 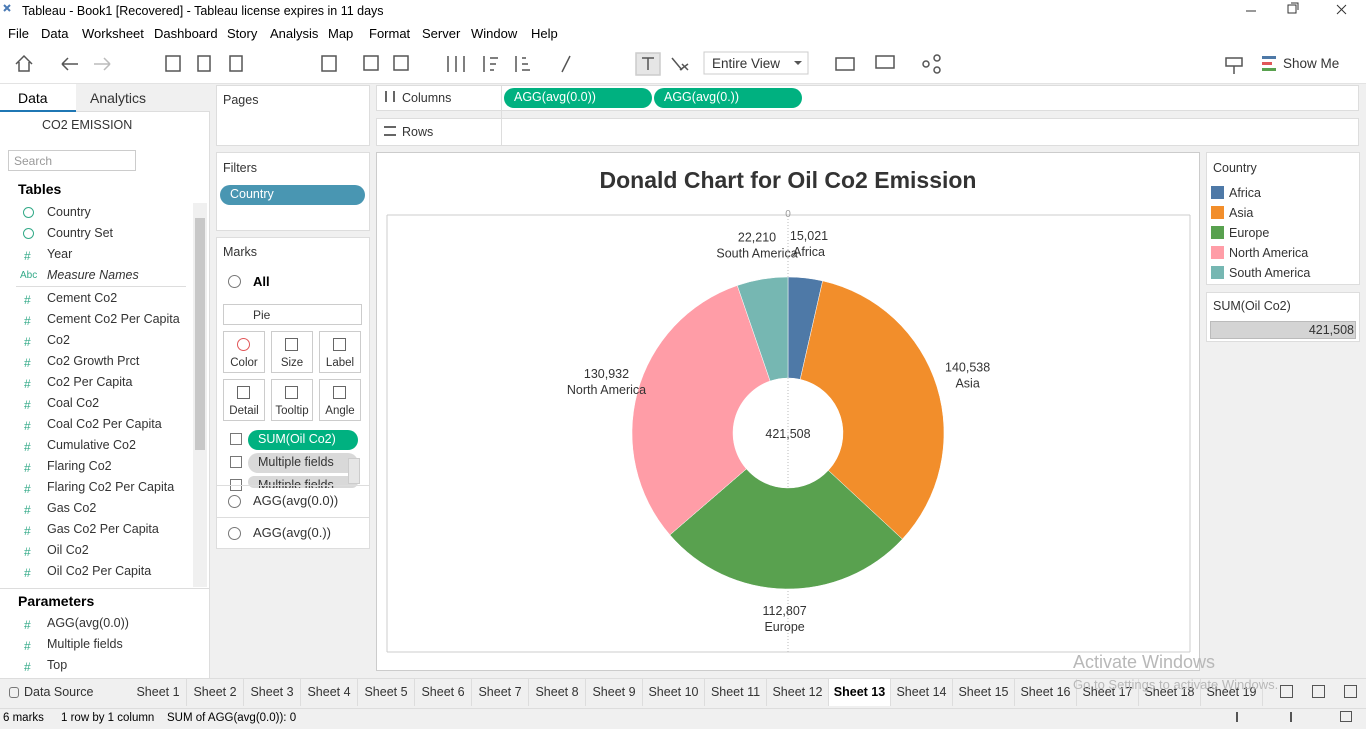 What do you see at coordinates (55, 33) in the screenshot?
I see `menu-item: Data` at bounding box center [55, 33].